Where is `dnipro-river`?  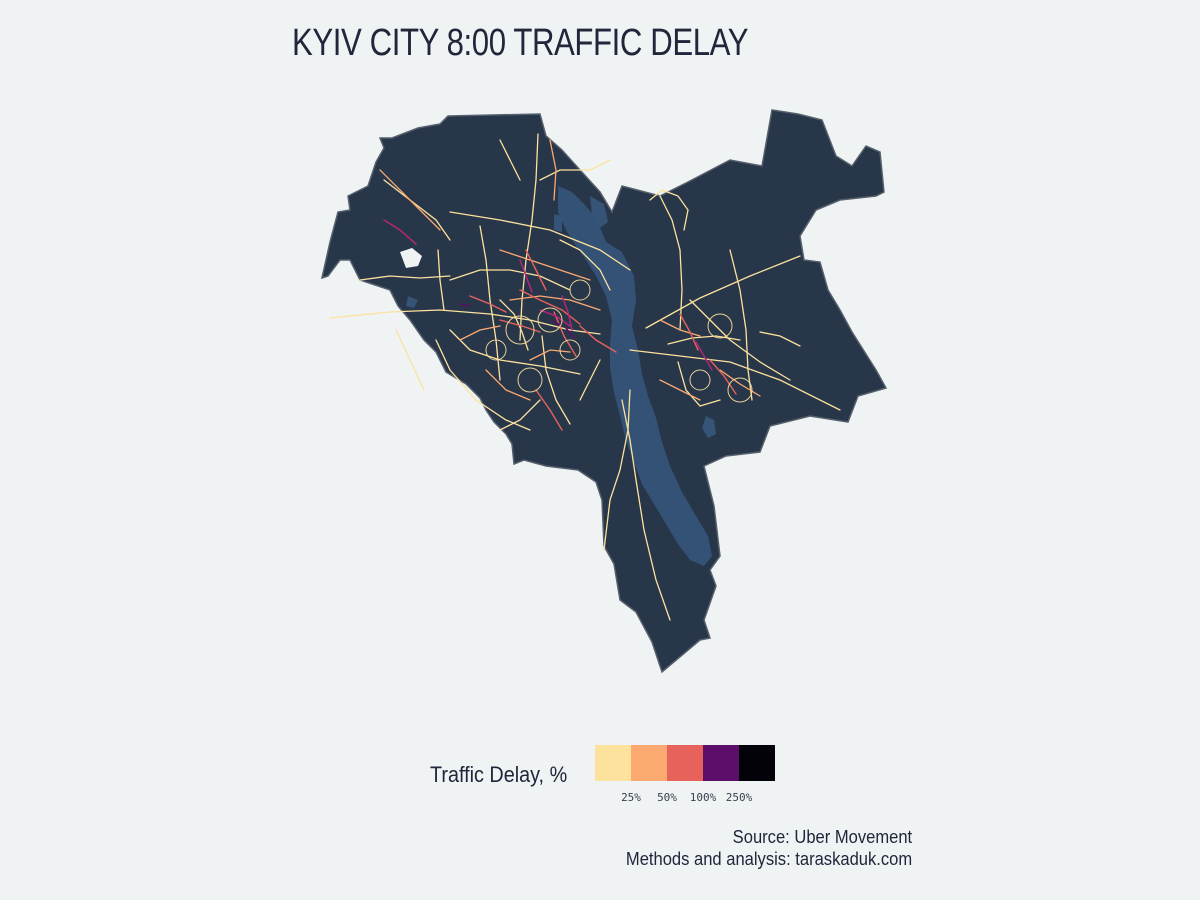
dnipro-river is located at coordinates (635, 376).